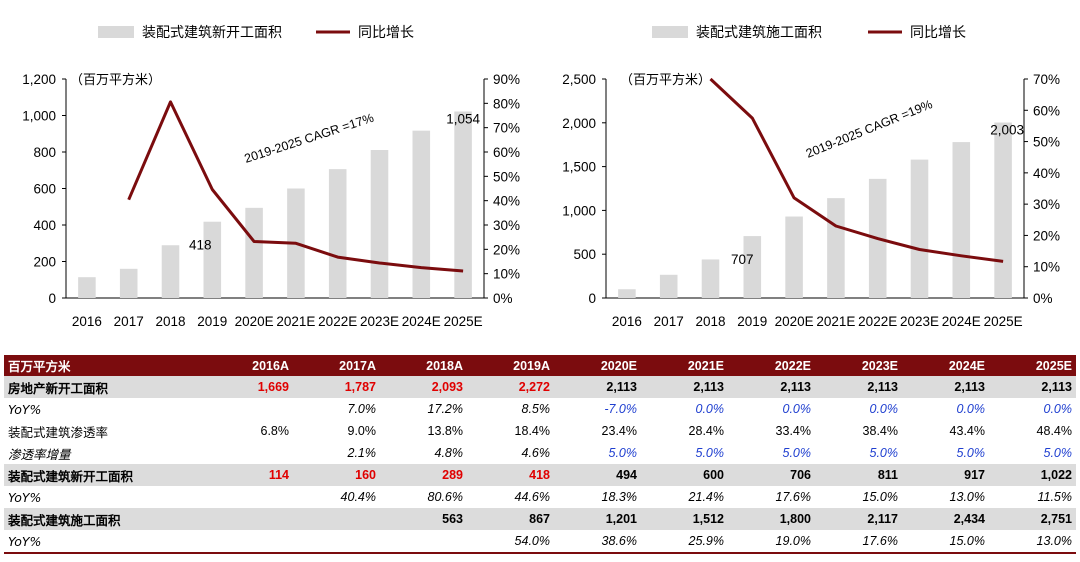  What do you see at coordinates (423, 519) in the screenshot?
I see `table-cell: 563` at bounding box center [423, 519].